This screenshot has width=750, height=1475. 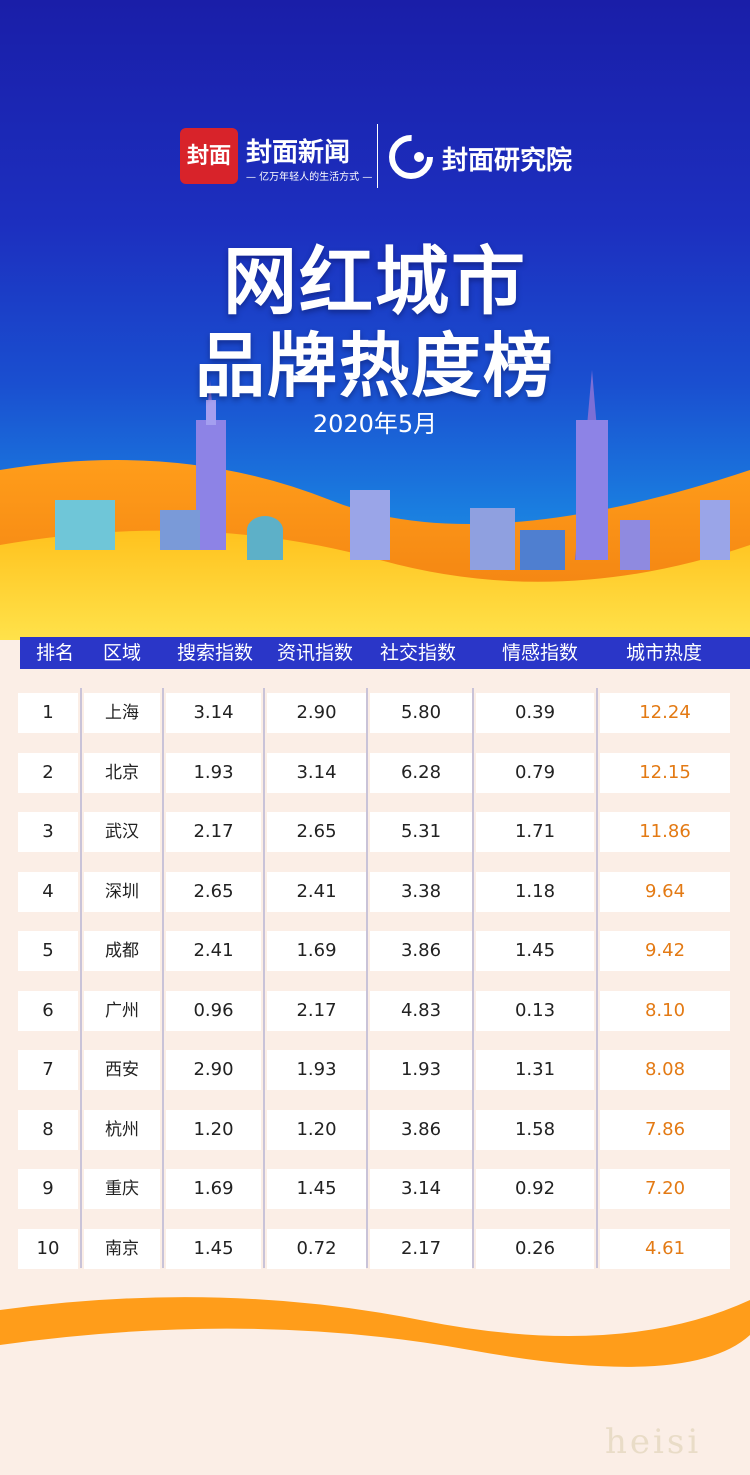 I want to click on cell-rank: 3, so click(x=48, y=832).